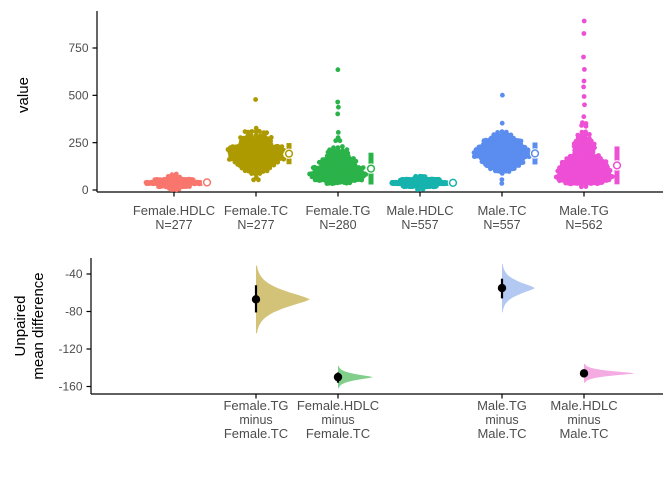  What do you see at coordinates (337, 225) in the screenshot?
I see `group-n-label: N=280` at bounding box center [337, 225].